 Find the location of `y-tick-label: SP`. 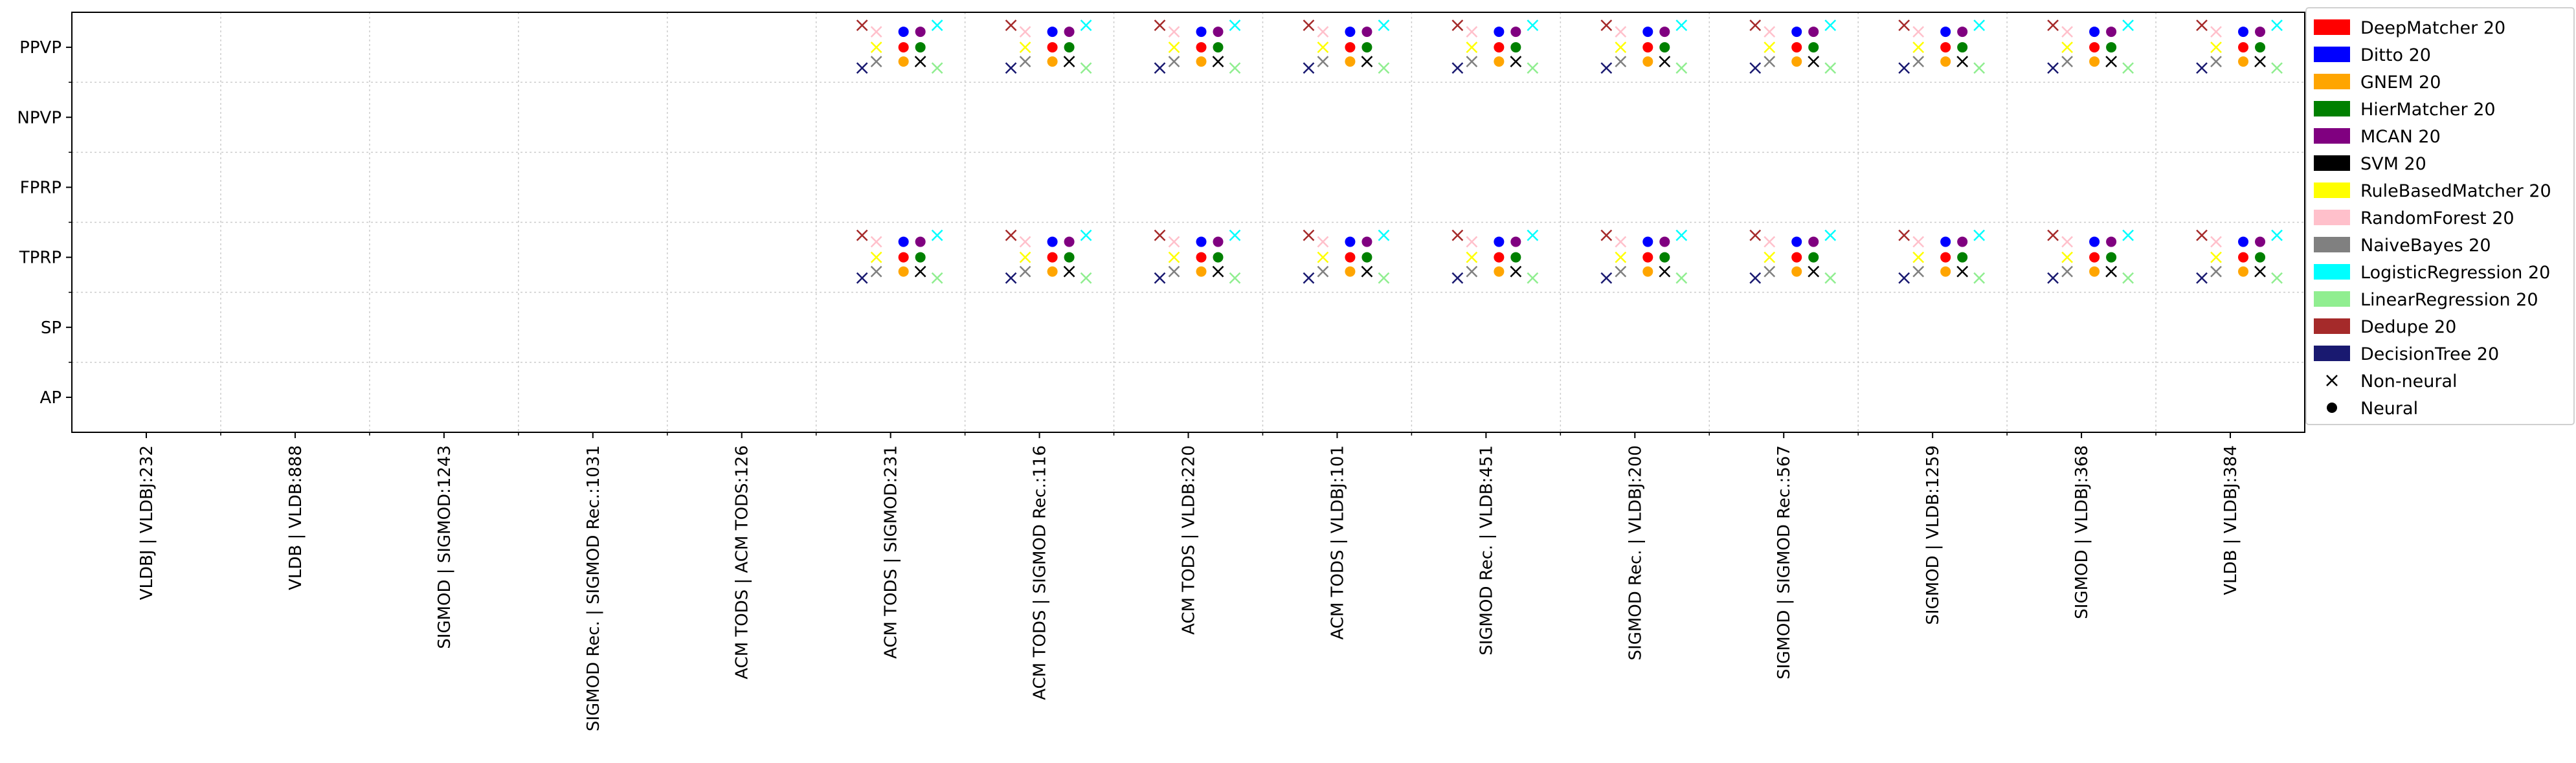

y-tick-label: SP is located at coordinates (52, 328).